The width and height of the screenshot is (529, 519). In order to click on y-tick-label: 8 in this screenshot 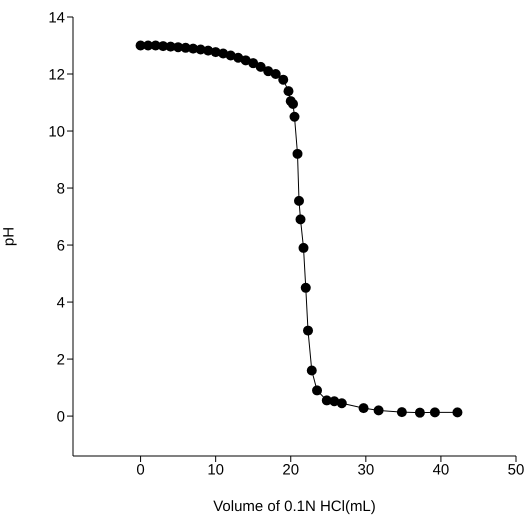, I will do `click(60, 189)`.